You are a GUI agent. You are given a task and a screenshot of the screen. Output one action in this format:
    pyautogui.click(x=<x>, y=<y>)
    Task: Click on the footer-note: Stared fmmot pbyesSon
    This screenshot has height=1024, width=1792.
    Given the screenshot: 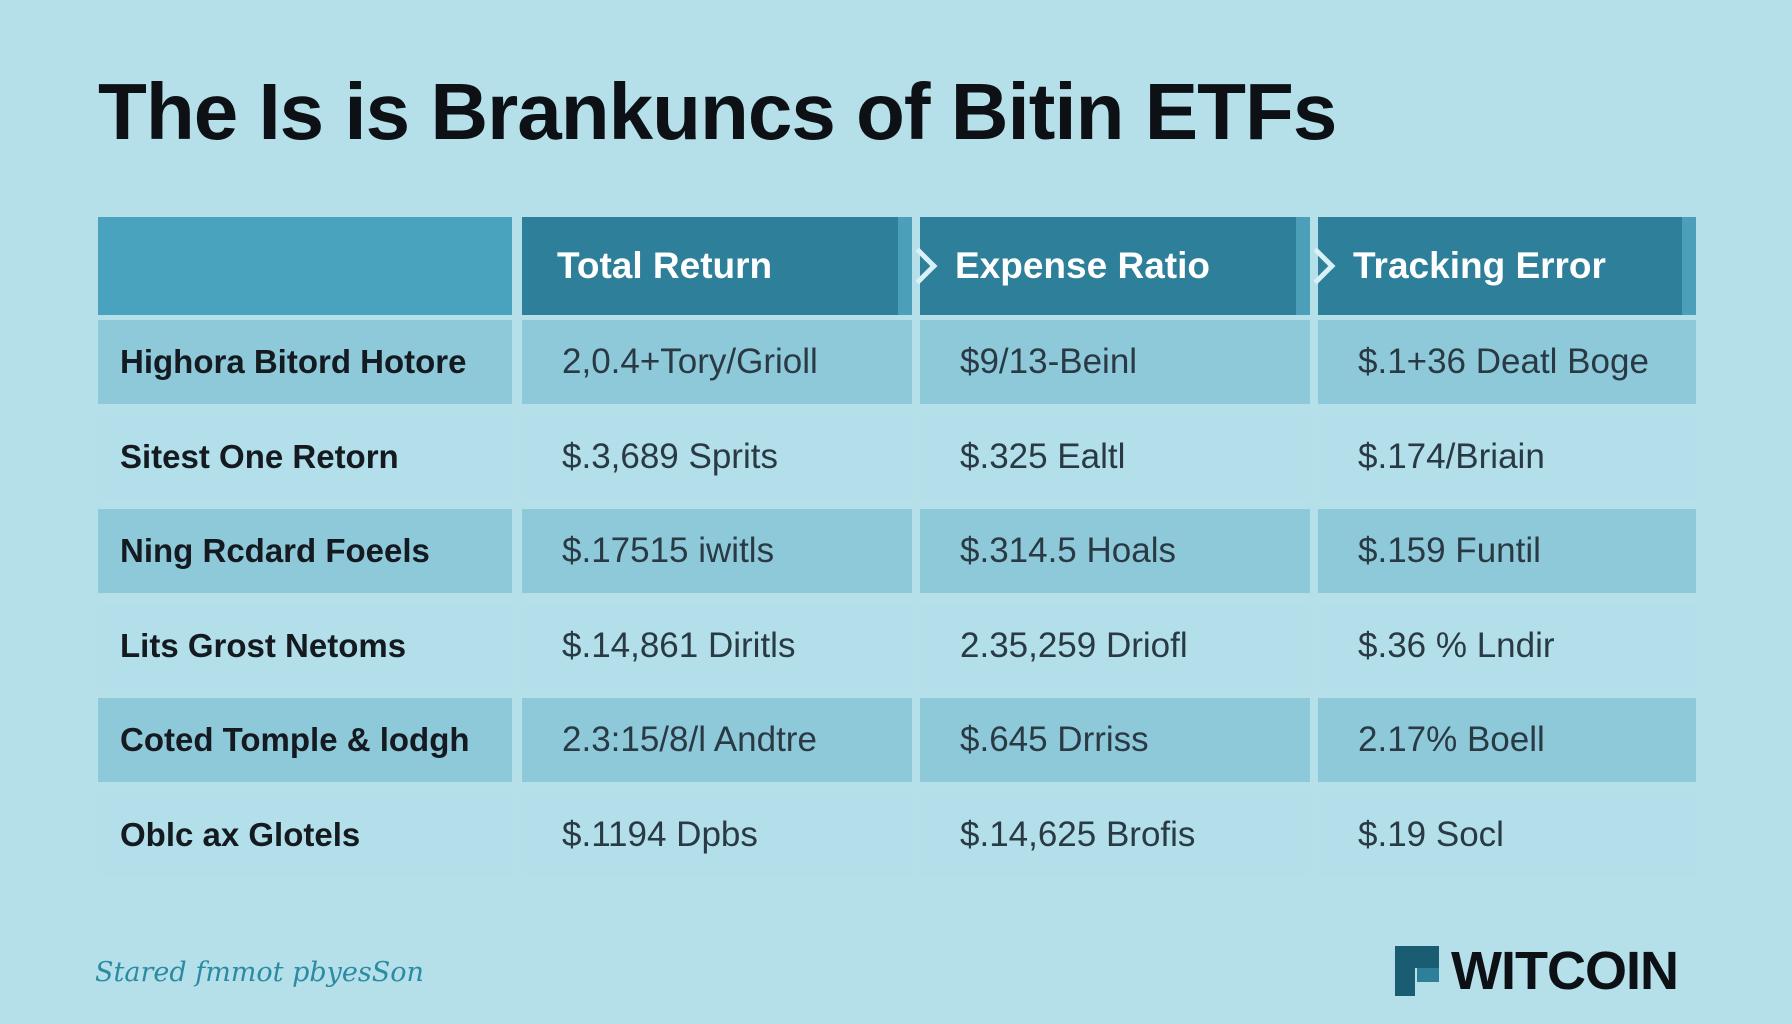 What is the action you would take?
    pyautogui.click(x=259, y=972)
    